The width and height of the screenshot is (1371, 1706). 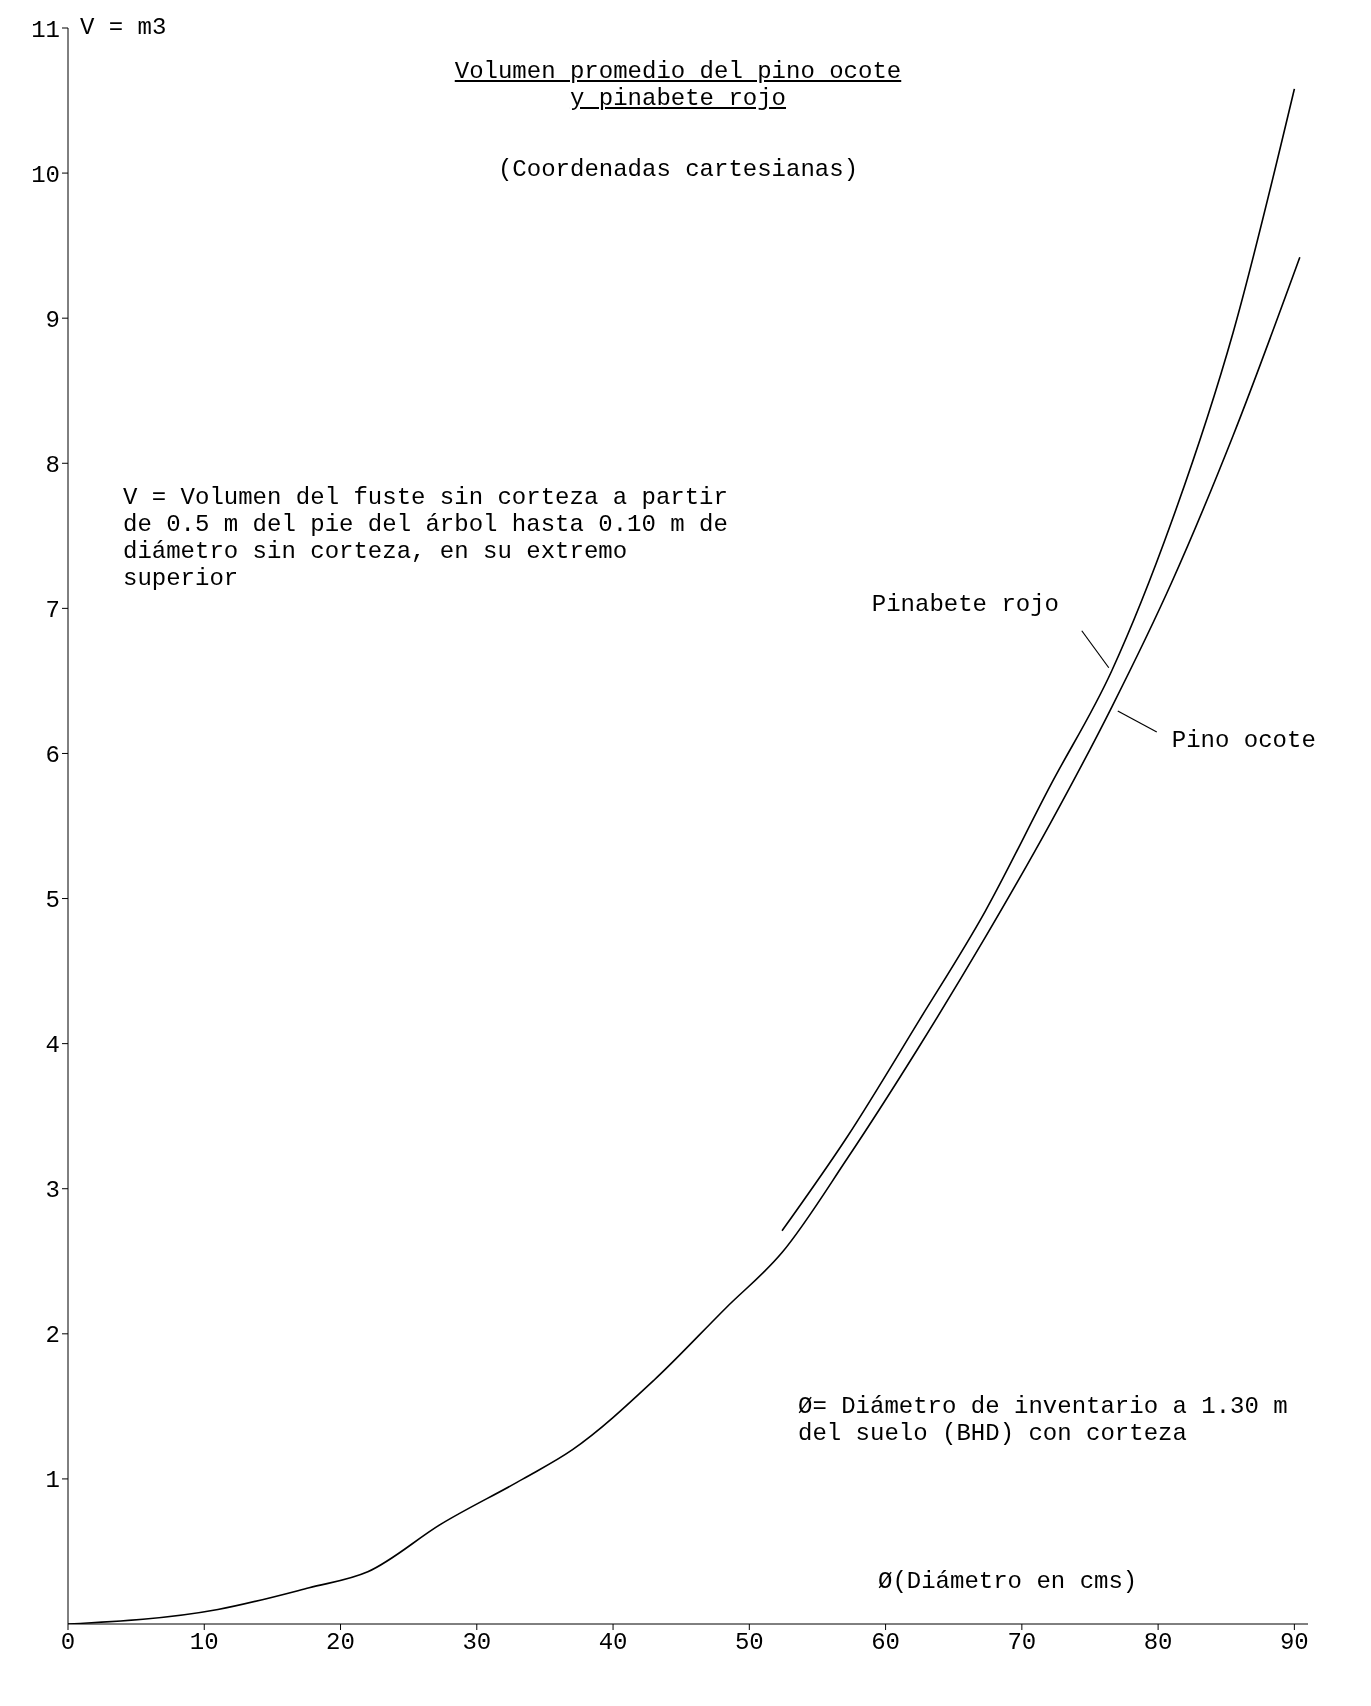 What do you see at coordinates (45, 175) in the screenshot?
I see `y-tick-label: 10` at bounding box center [45, 175].